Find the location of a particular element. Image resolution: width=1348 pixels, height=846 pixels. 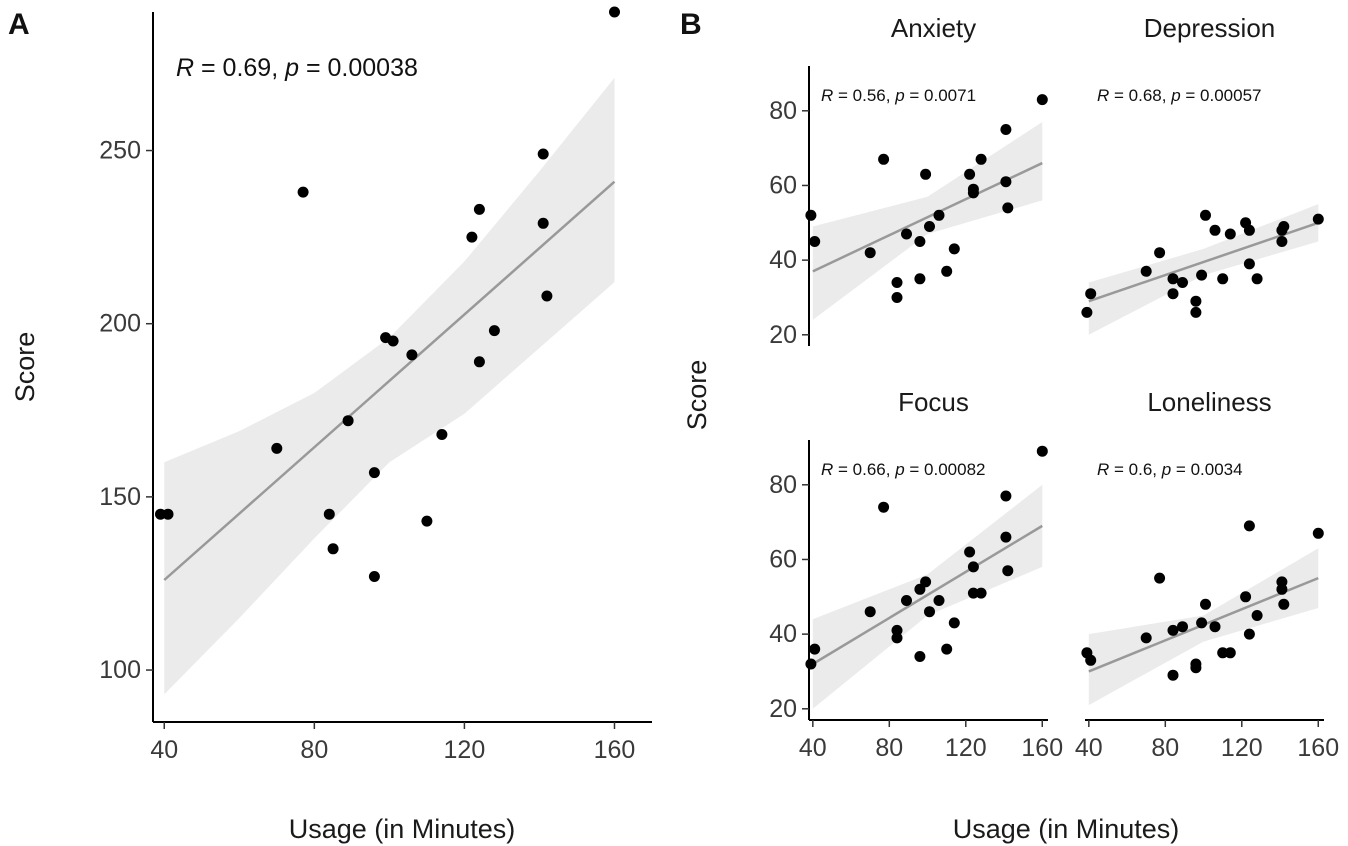

facet-anxiety-y-tick-label: 40 is located at coordinates (783, 260).